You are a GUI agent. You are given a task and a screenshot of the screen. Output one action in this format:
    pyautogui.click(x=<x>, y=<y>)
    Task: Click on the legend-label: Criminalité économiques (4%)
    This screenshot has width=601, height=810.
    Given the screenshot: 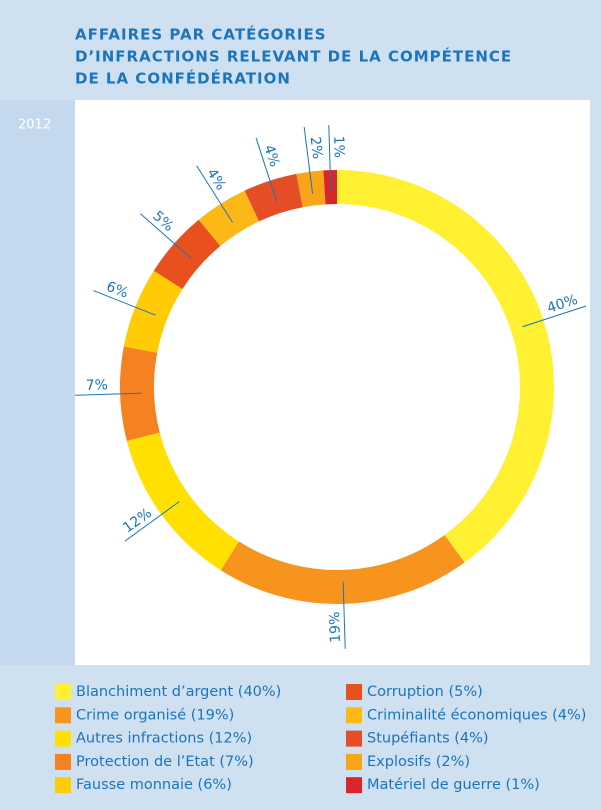 What is the action you would take?
    pyautogui.click(x=476, y=715)
    